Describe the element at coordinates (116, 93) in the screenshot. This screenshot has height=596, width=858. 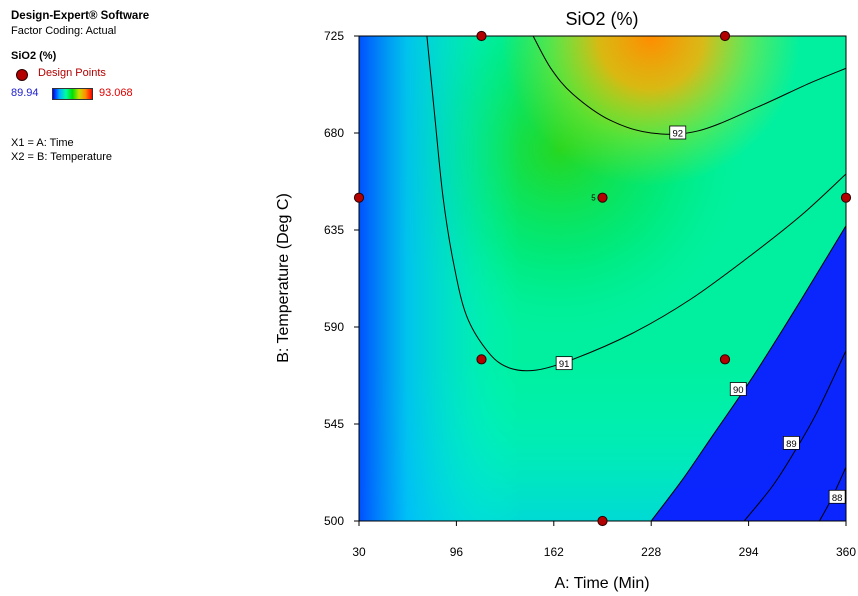
I see `scale-max-value: 93.068` at that location.